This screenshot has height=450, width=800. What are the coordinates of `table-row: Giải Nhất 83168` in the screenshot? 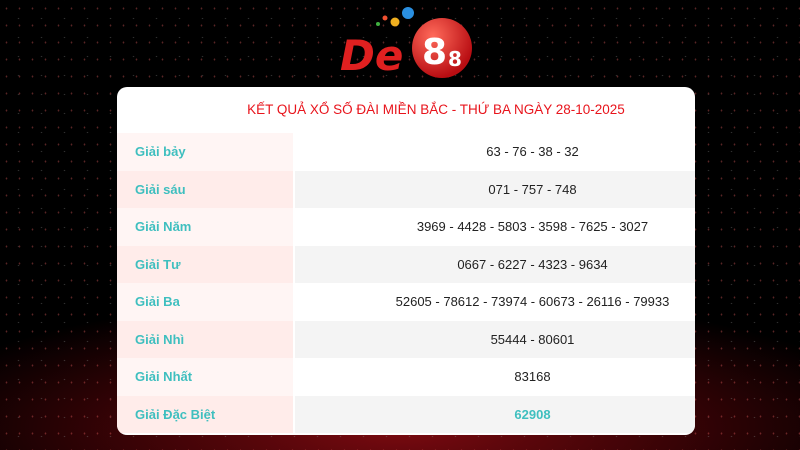 It's located at (406, 377).